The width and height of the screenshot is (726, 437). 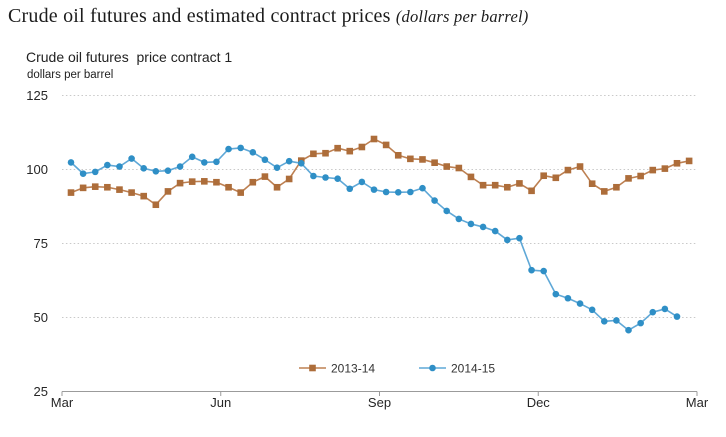 What do you see at coordinates (70, 75) in the screenshot?
I see `chart-unit-label: dollars per barrel` at bounding box center [70, 75].